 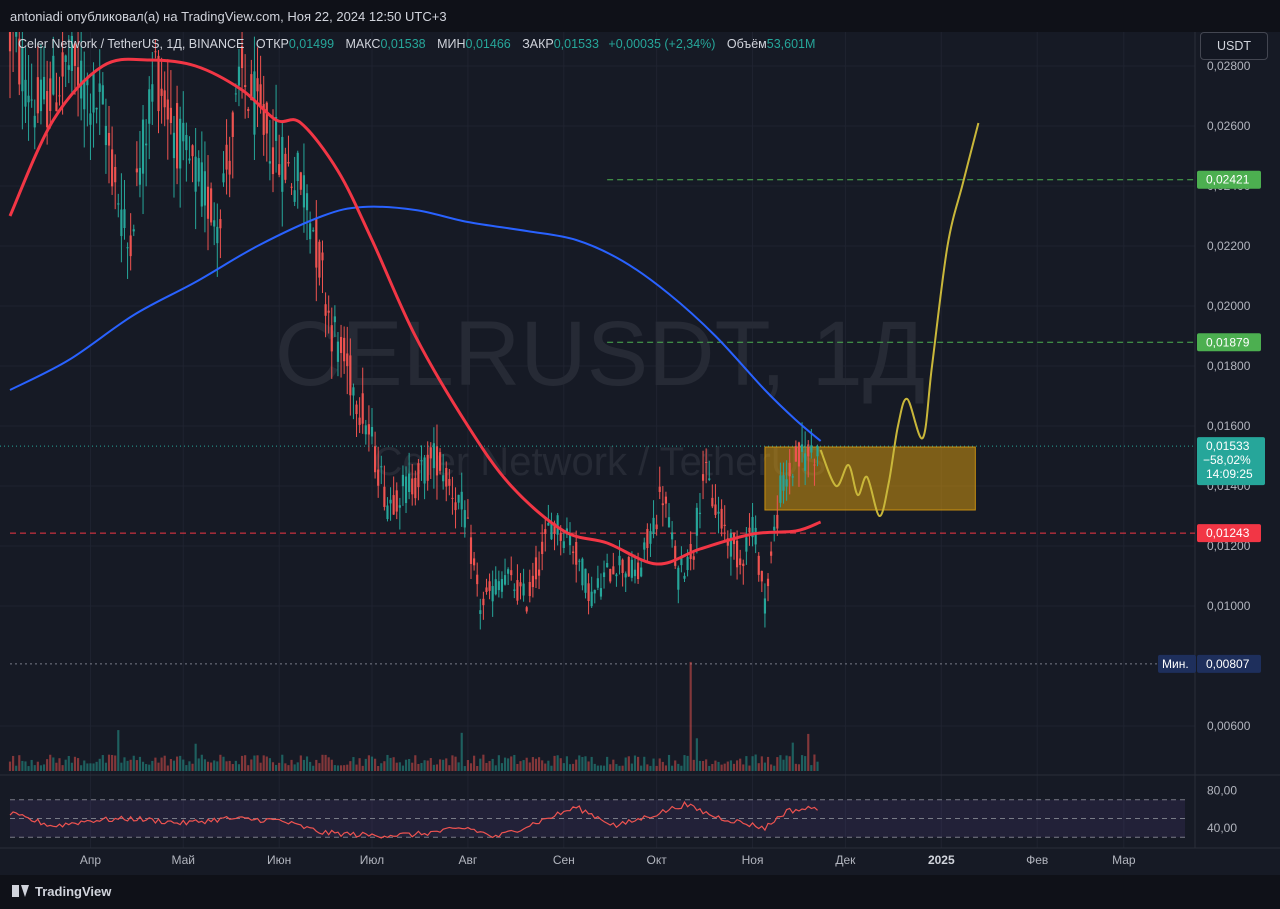 What do you see at coordinates (413, 819) in the screenshot?
I see `rsi-line` at bounding box center [413, 819].